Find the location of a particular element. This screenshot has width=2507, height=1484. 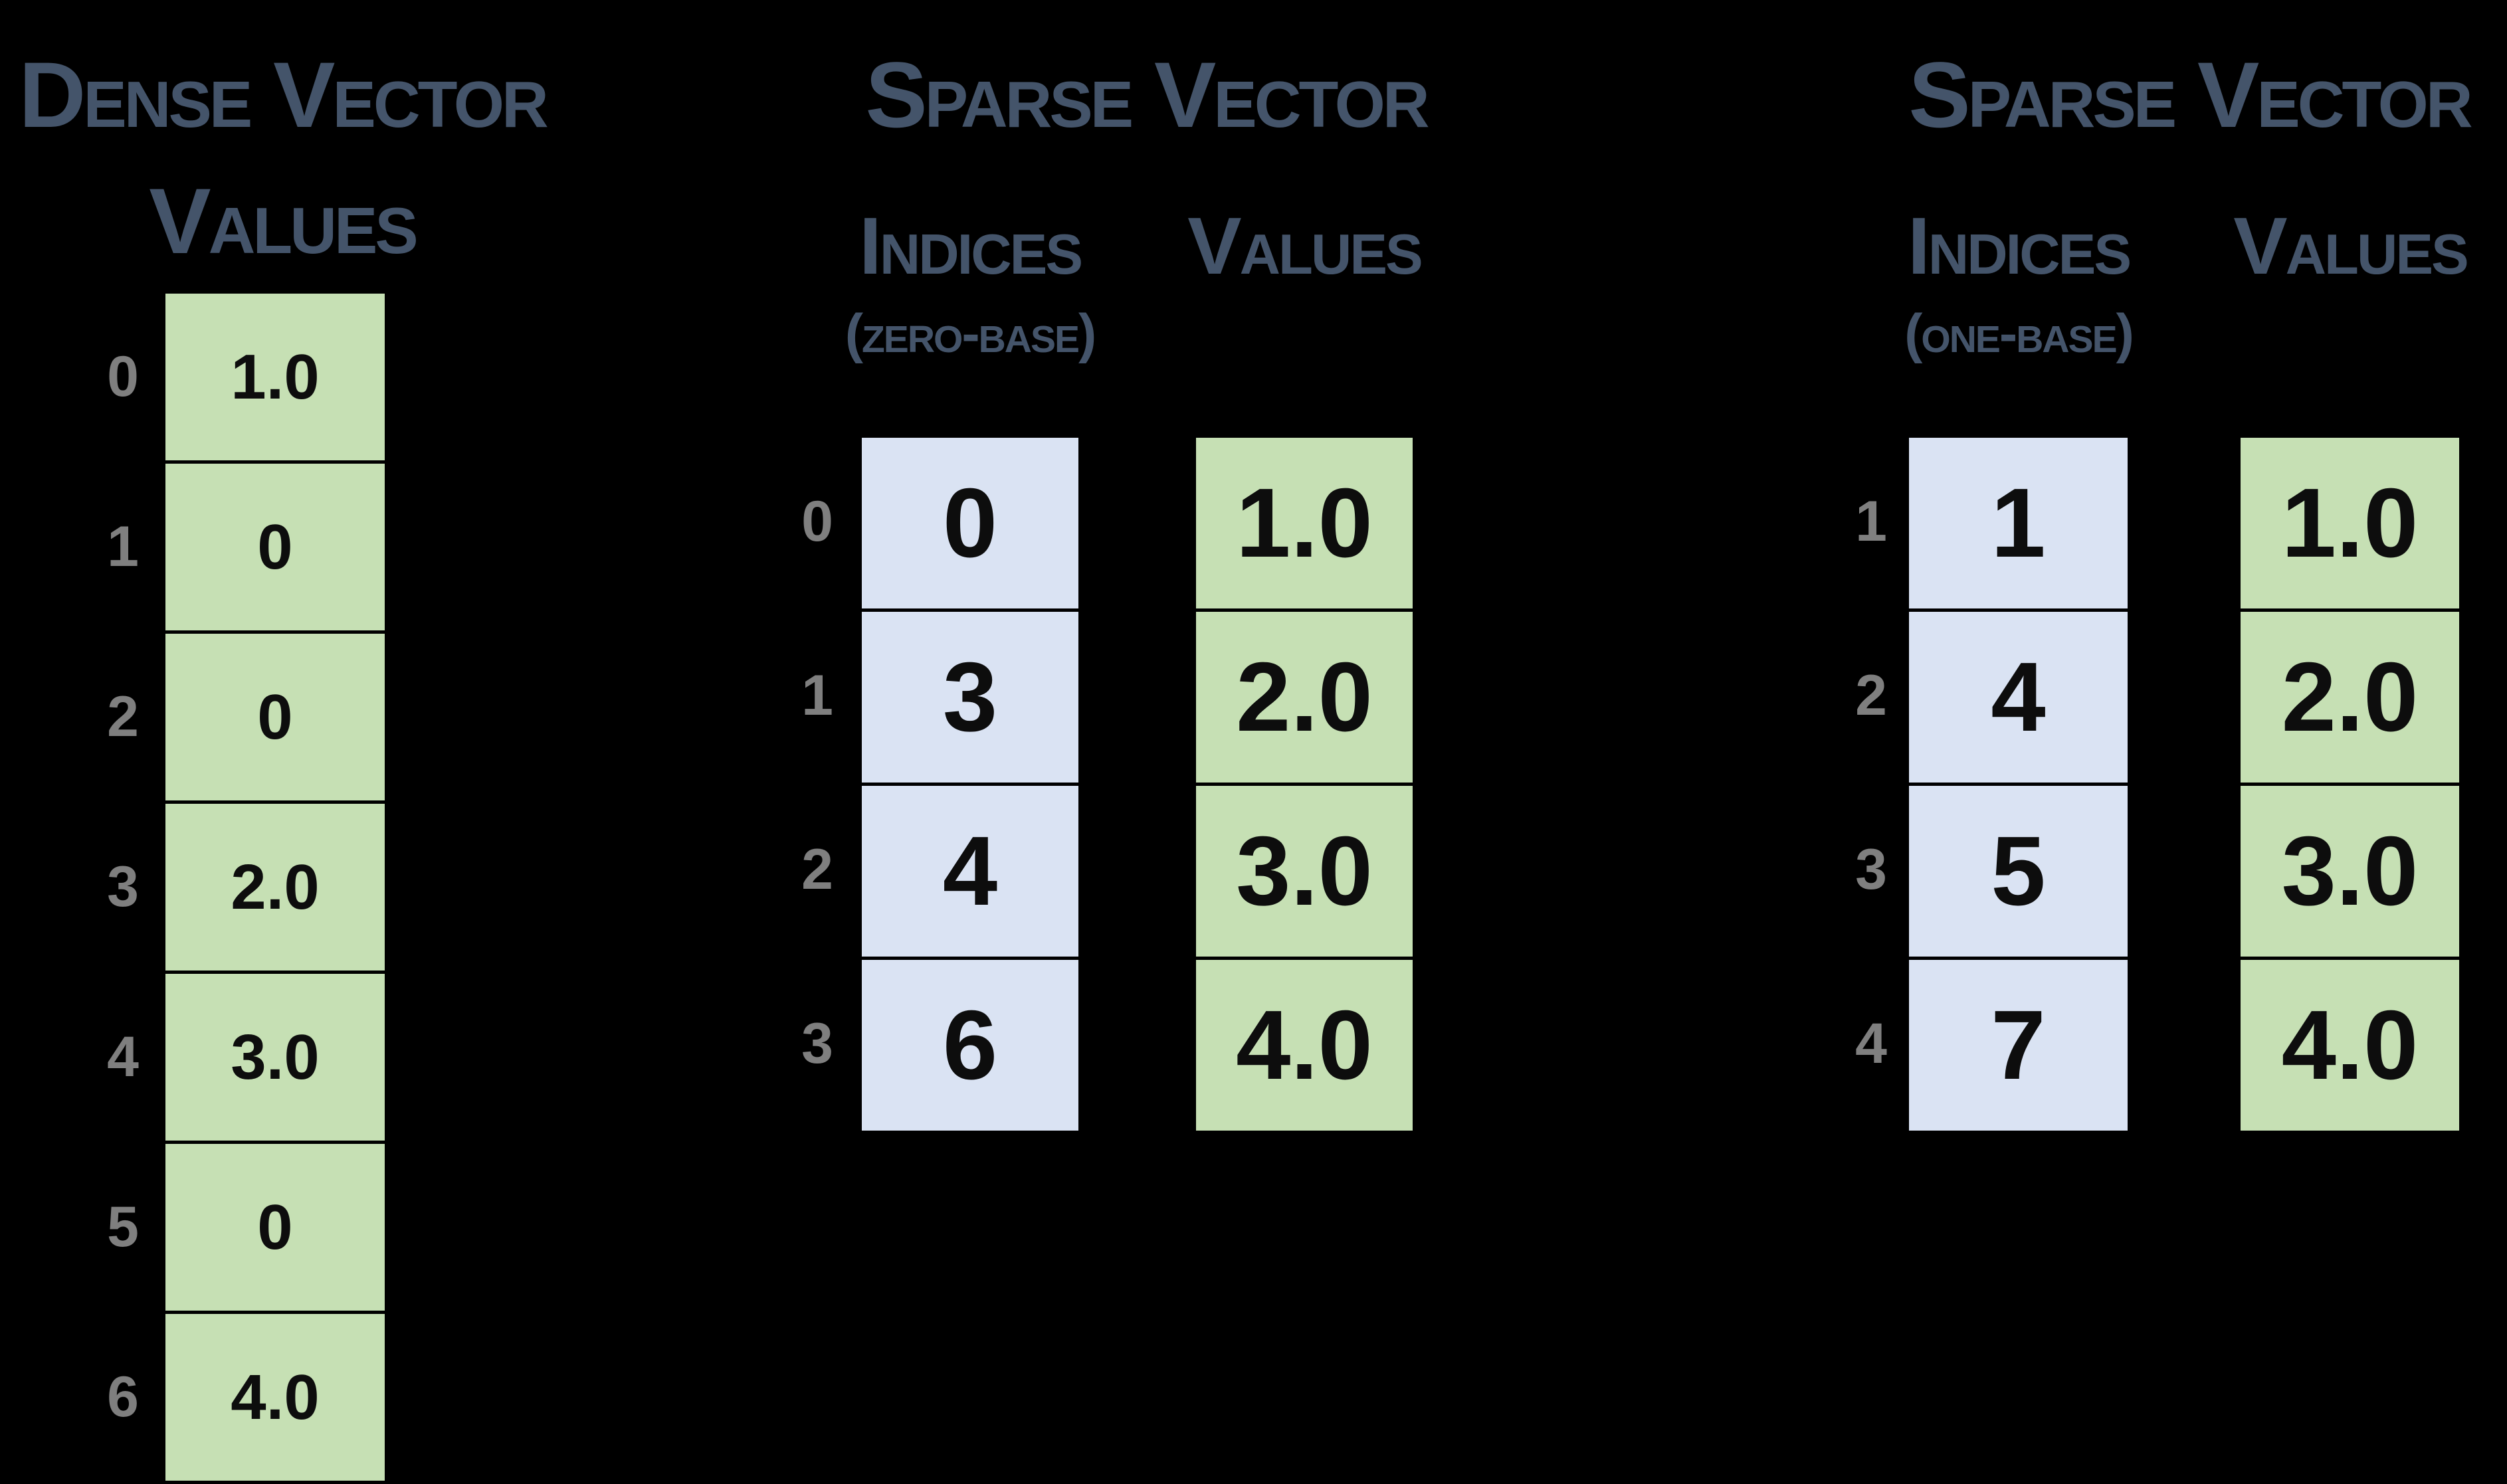

sparse-one-value-cell: 2.0 is located at coordinates (2349, 697).